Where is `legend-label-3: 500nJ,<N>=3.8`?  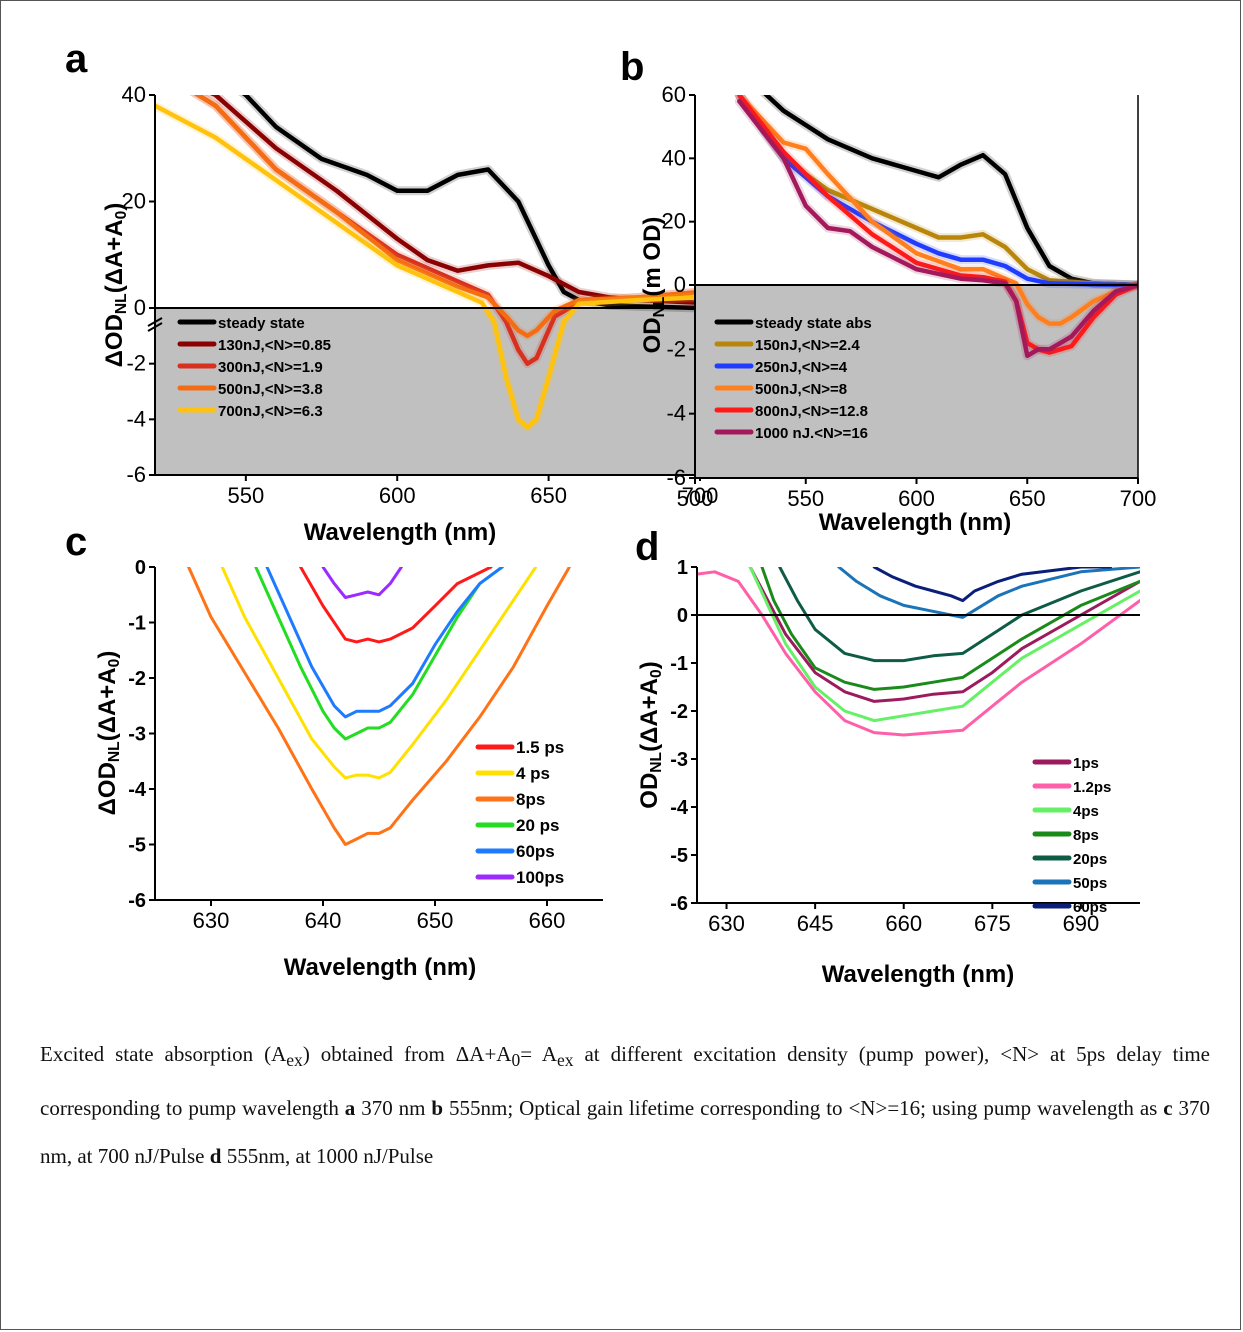
legend-label-3: 500nJ,<N>=3.8 is located at coordinates (270, 389).